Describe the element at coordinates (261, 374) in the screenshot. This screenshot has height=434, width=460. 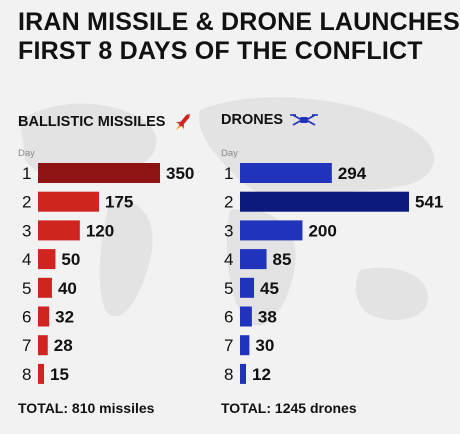
I see `drones-value-label: 12` at that location.